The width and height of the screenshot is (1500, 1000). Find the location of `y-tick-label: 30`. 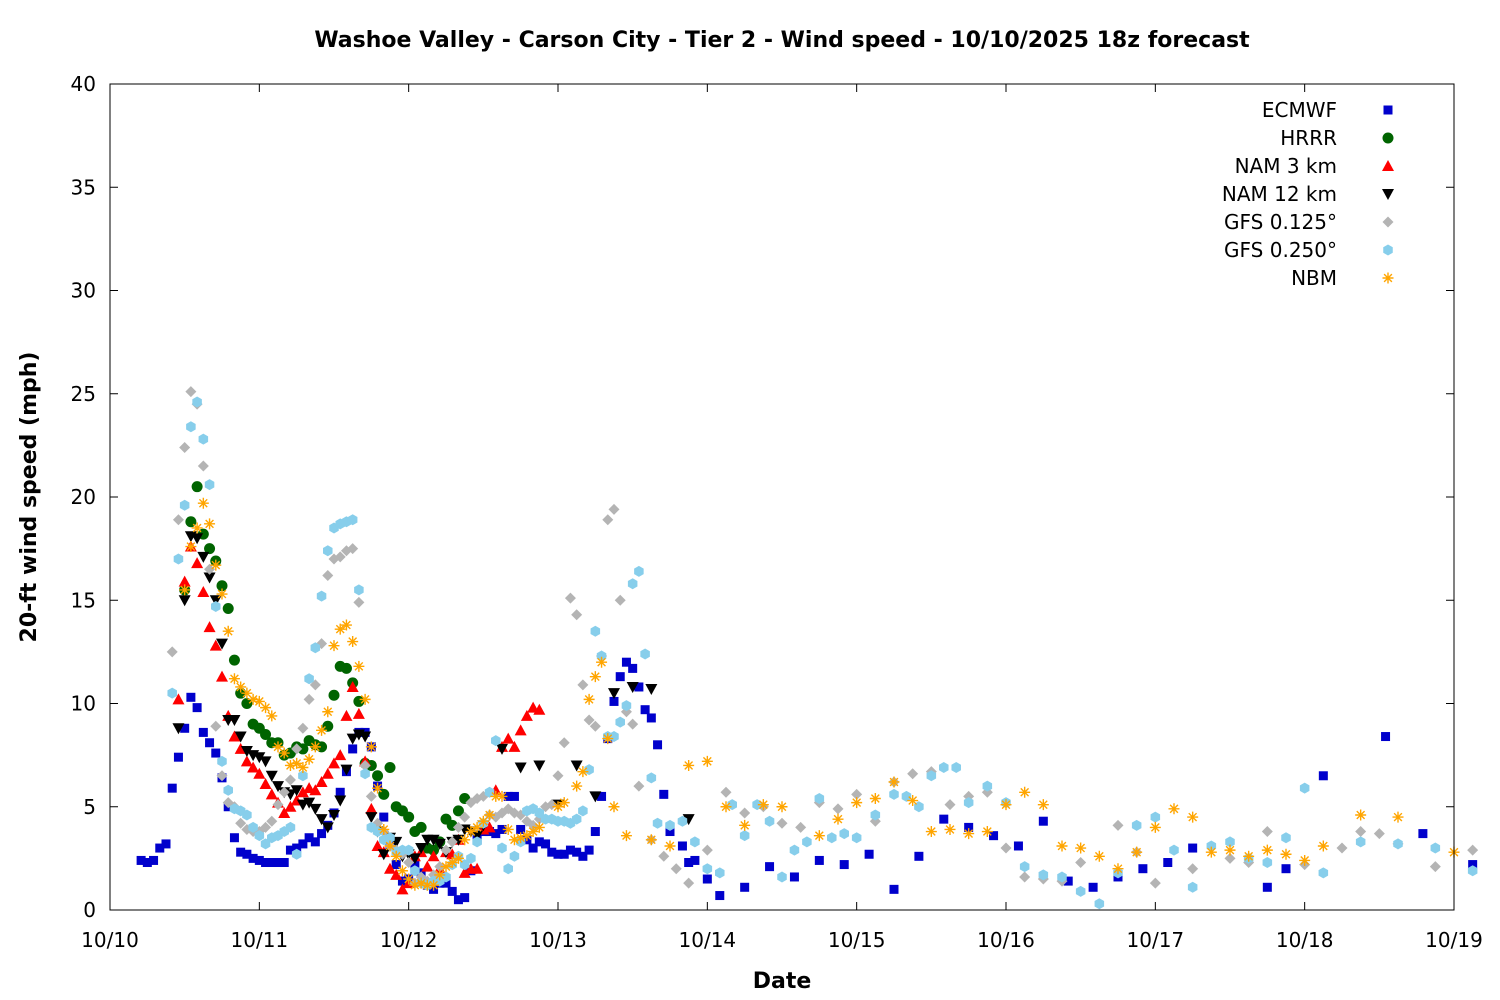

y-tick-label: 30 is located at coordinates (83, 291).